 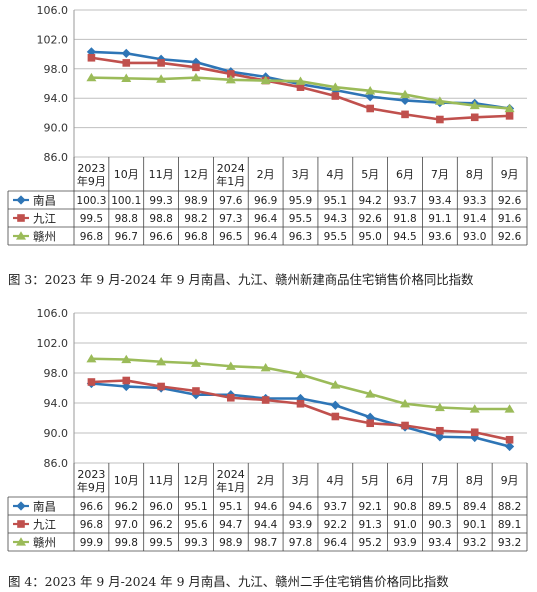 What do you see at coordinates (440, 201) in the screenshot?
I see `data-label: 93.4` at bounding box center [440, 201].